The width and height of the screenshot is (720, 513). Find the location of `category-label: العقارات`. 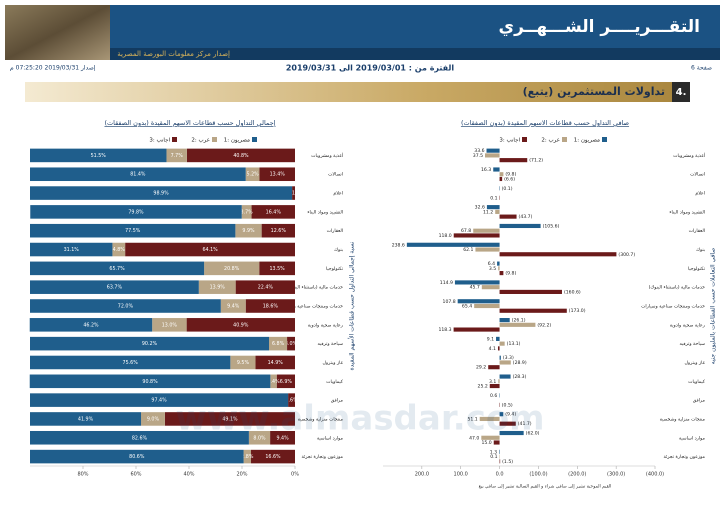

category-label: العقارات is located at coordinates (335, 231).